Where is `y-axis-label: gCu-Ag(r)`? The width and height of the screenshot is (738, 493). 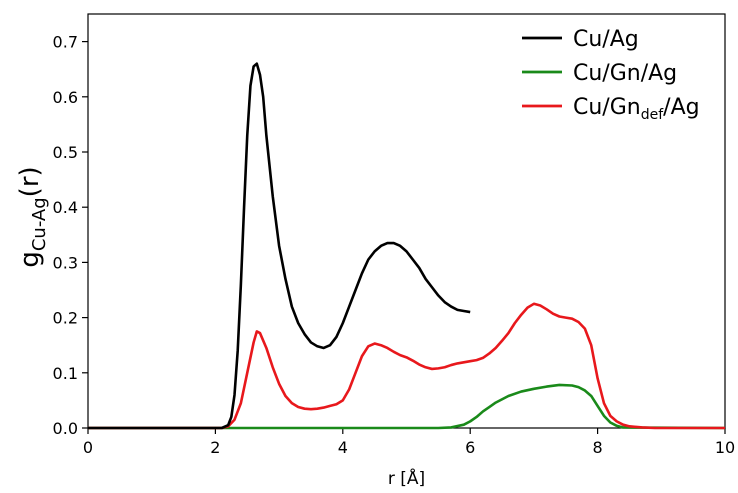 y-axis-label: gCu-Ag(r) is located at coordinates (32, 216).